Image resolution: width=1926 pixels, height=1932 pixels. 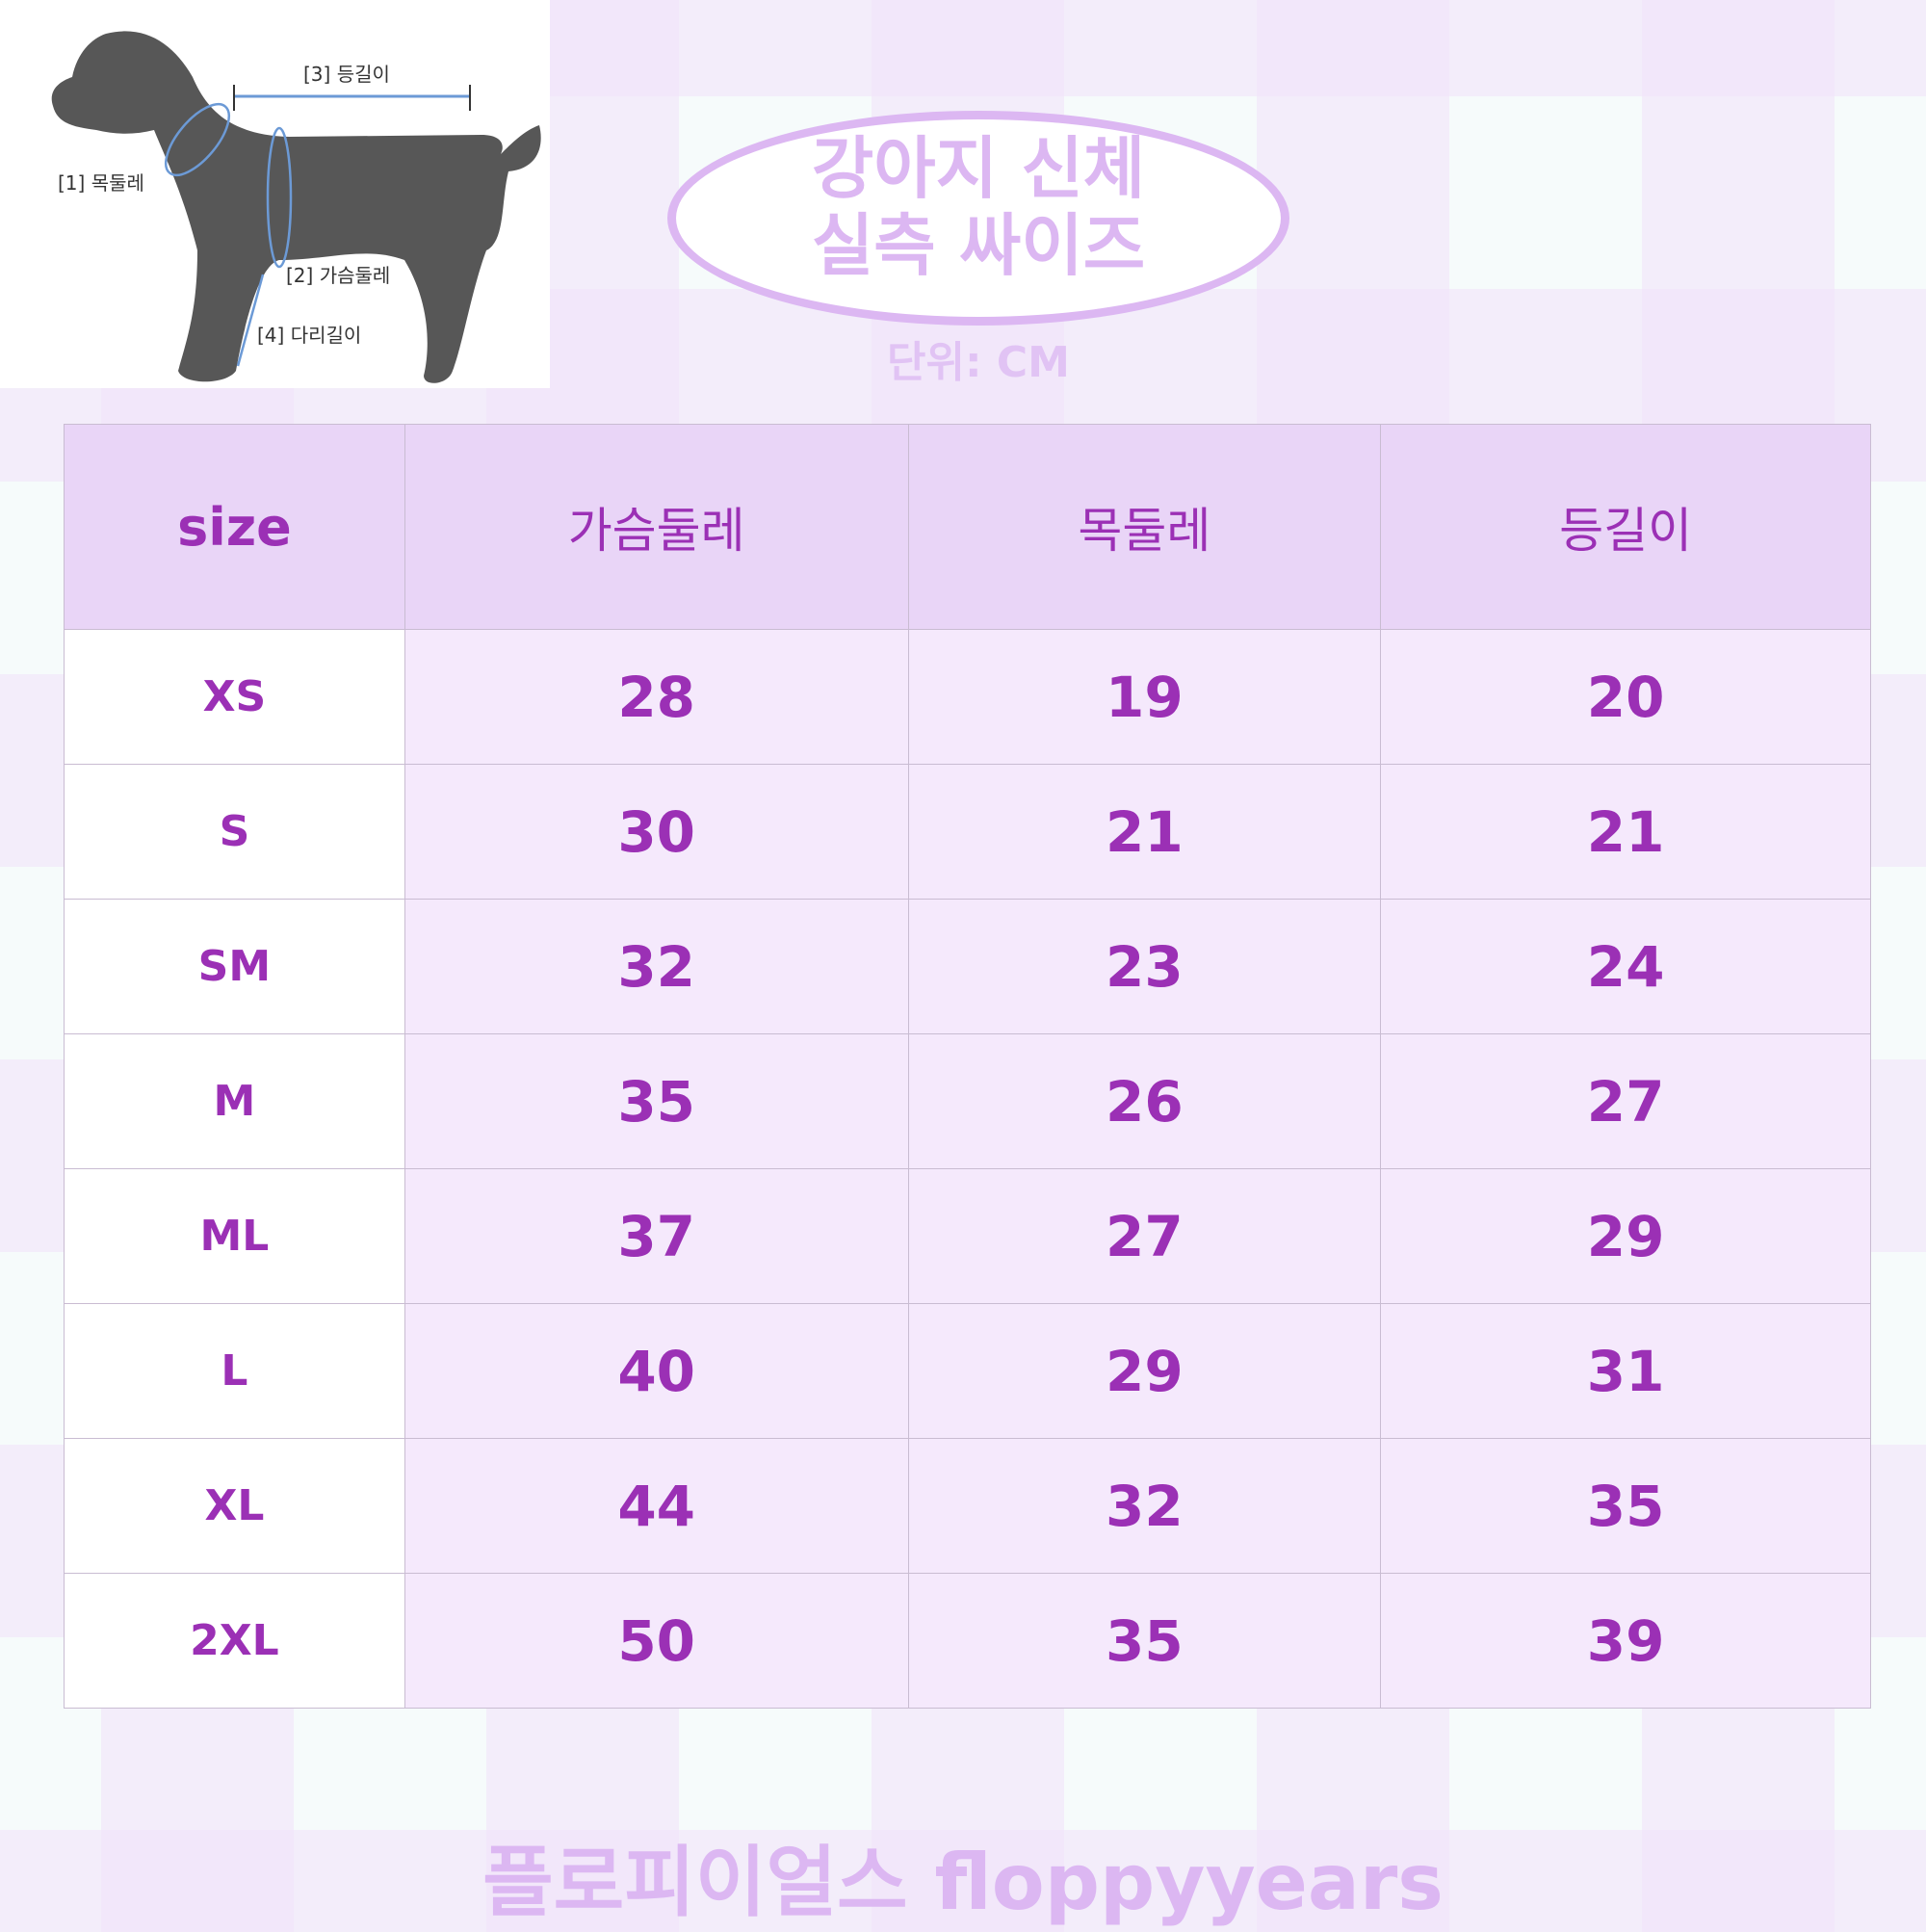 I want to click on table-row: 2XL 50 35 39, so click(x=967, y=1641).